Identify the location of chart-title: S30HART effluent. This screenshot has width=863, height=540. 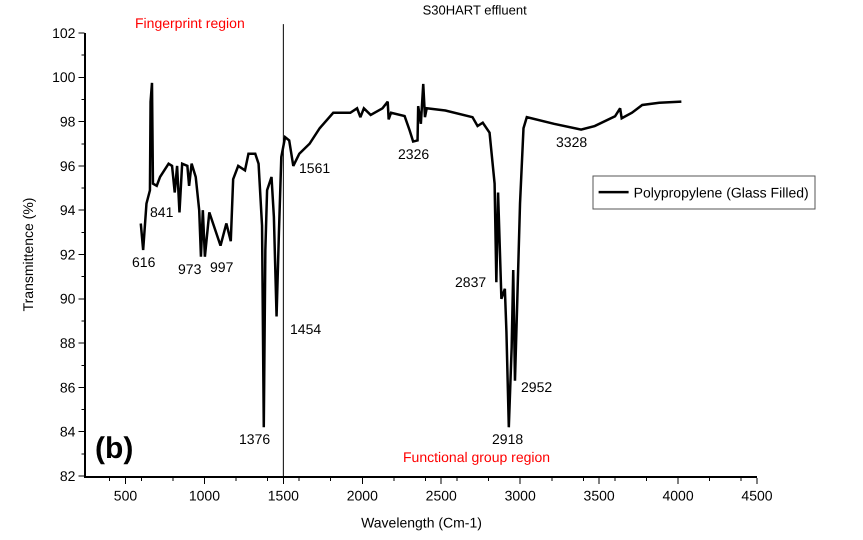
(475, 10).